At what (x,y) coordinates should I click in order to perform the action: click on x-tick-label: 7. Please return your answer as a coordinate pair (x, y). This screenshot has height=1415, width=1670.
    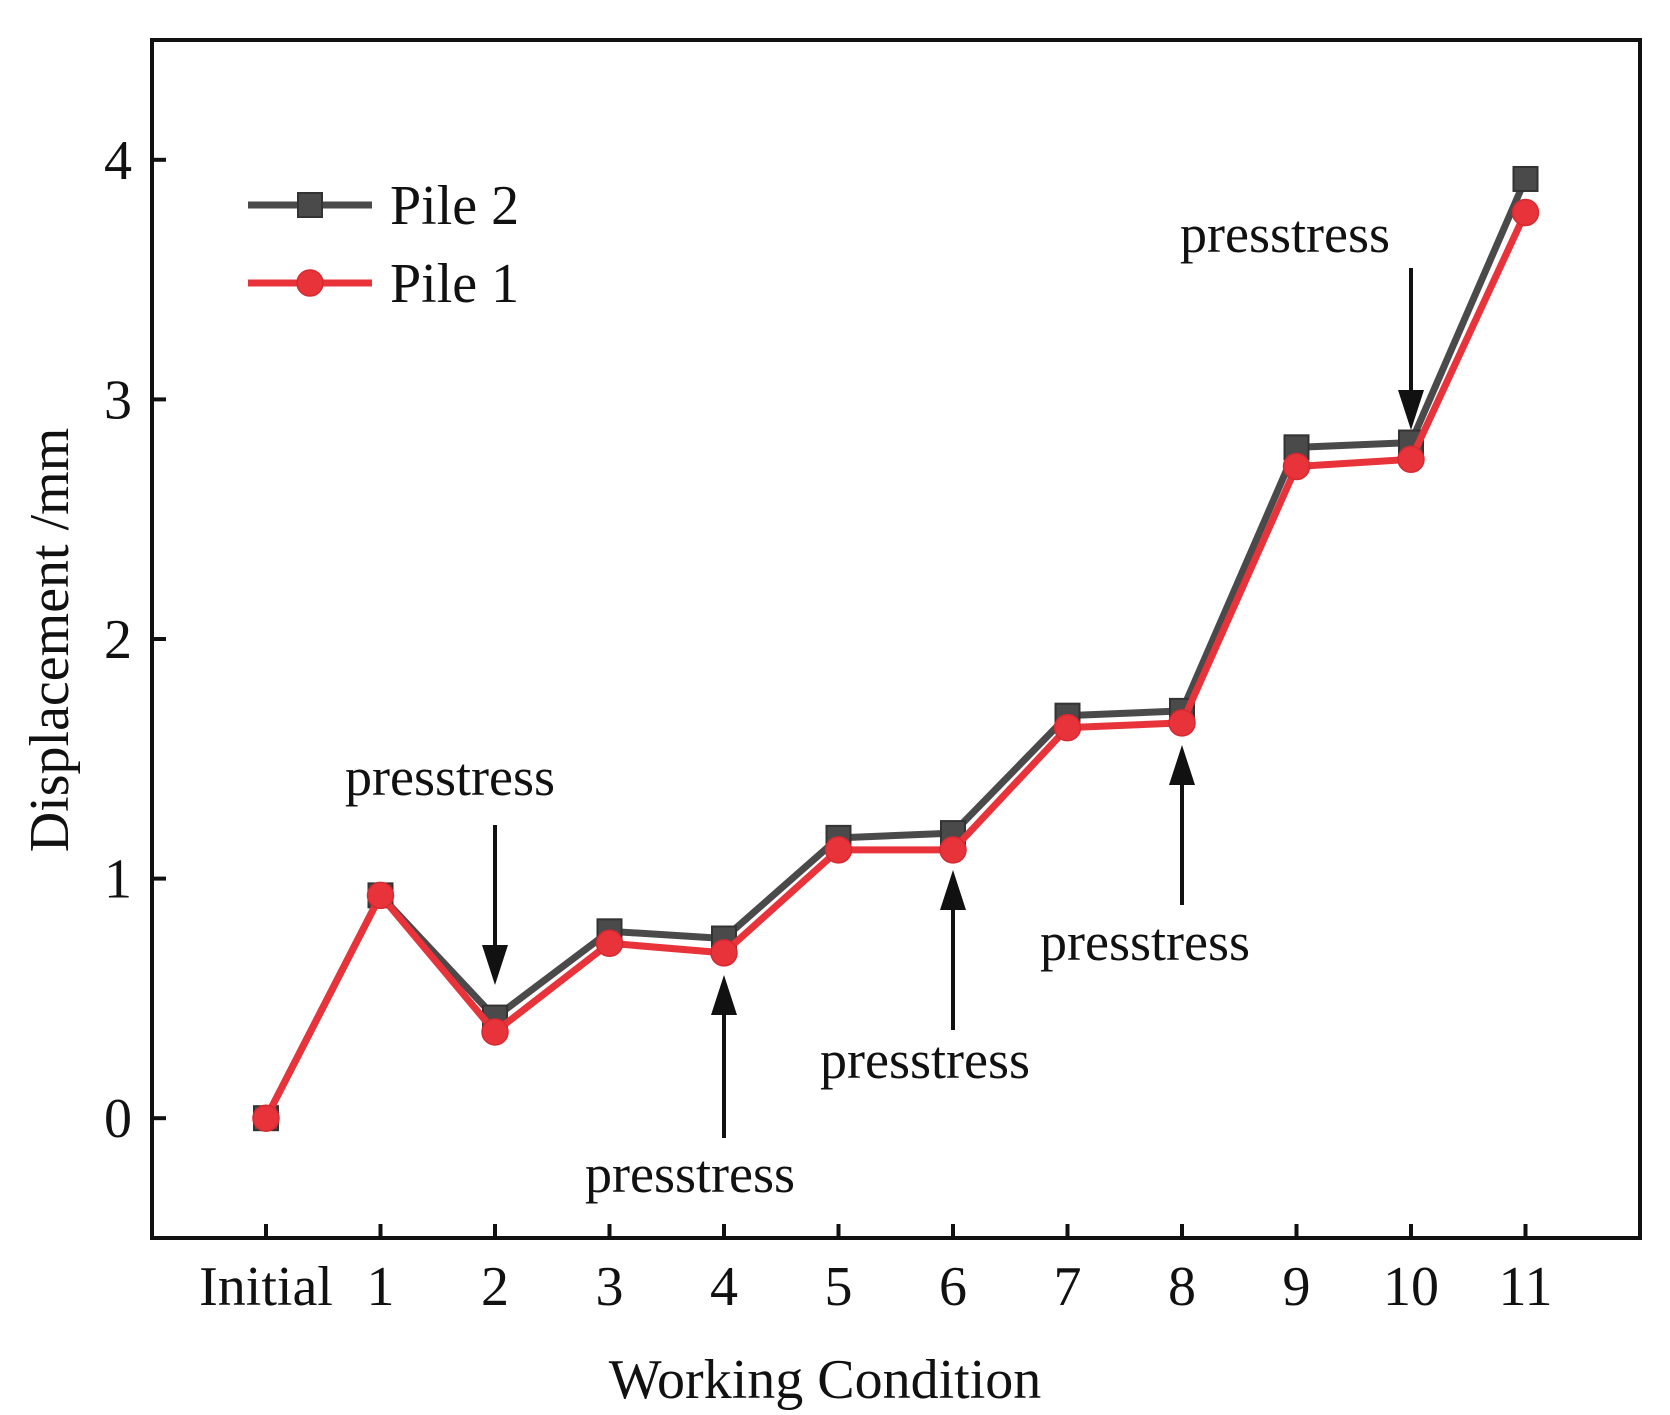
    Looking at the image, I should click on (1068, 1287).